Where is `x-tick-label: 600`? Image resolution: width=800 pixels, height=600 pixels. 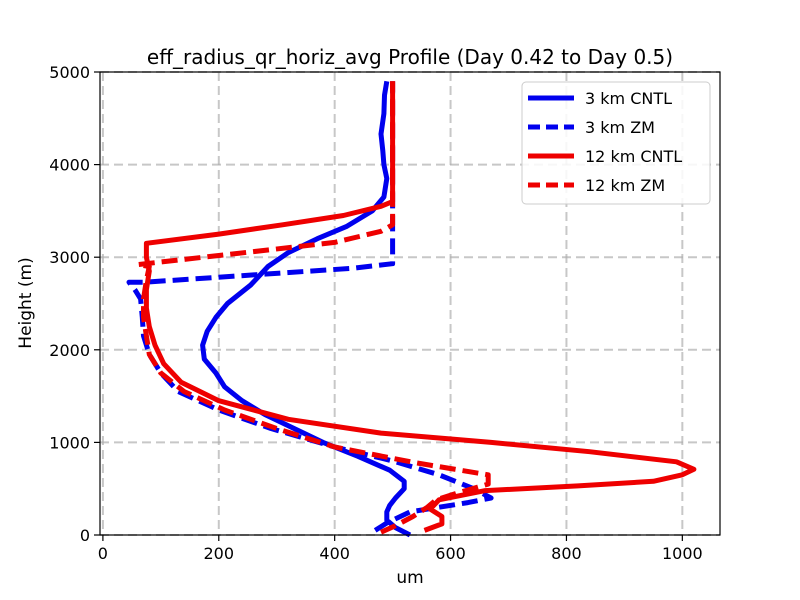
x-tick-label: 600 is located at coordinates (450, 553).